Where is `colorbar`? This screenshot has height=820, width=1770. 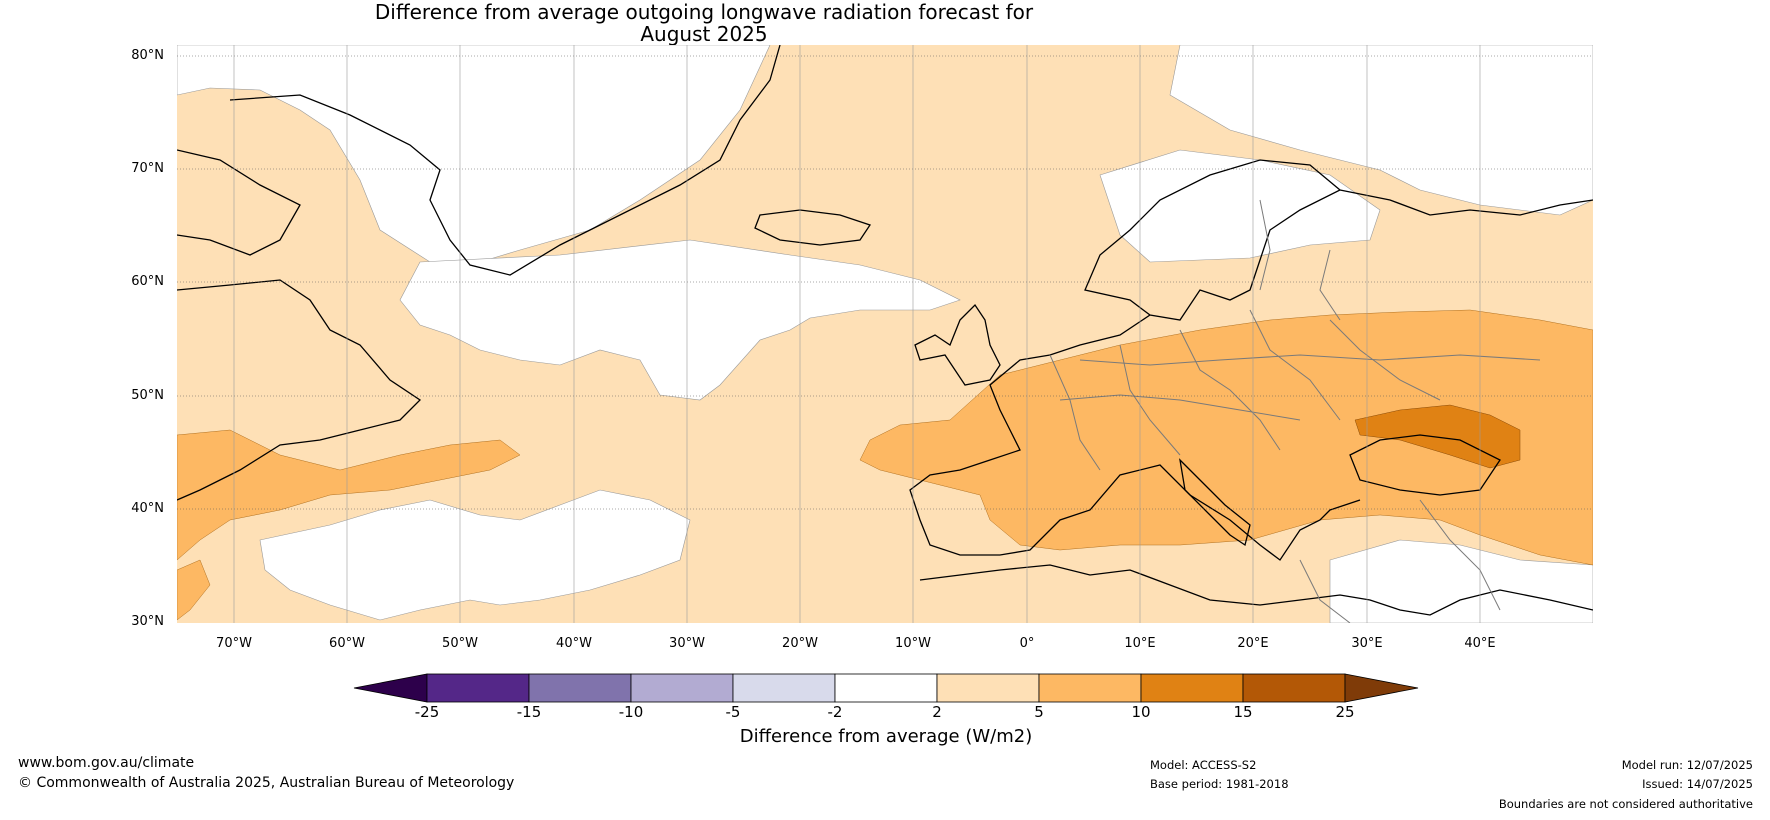 colorbar is located at coordinates (886, 688).